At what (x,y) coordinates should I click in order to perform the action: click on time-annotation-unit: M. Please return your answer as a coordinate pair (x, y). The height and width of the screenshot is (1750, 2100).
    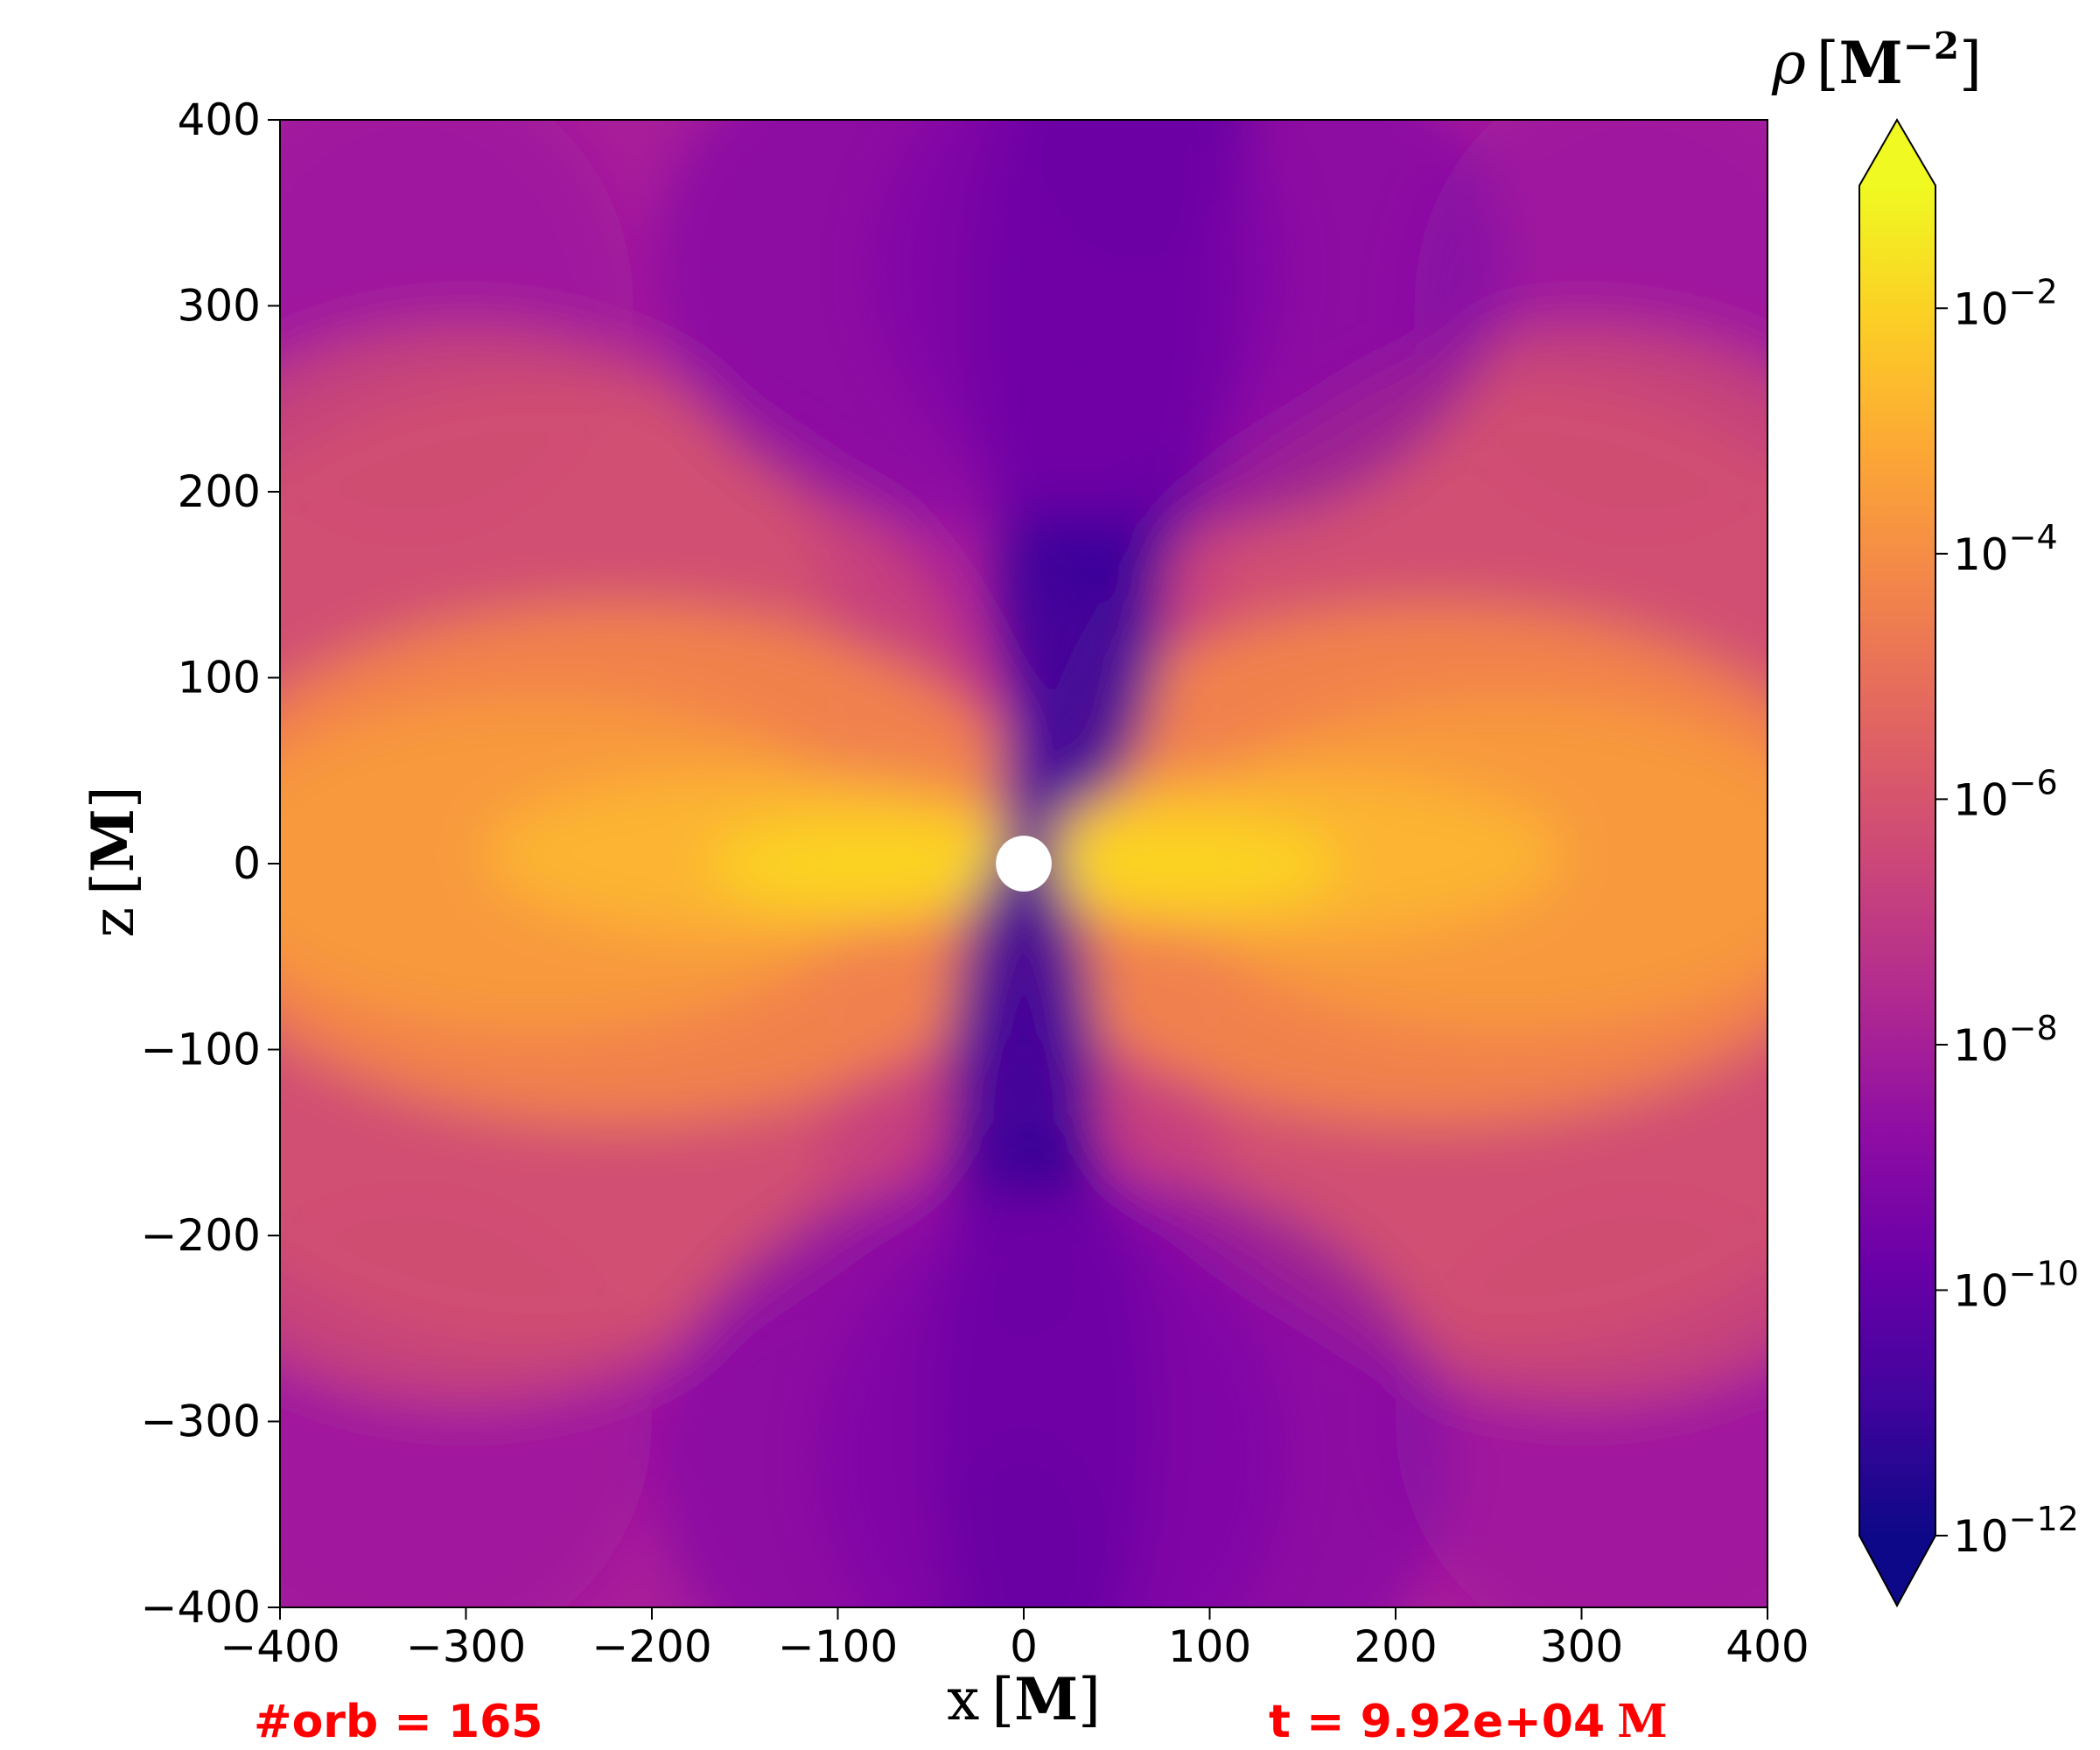
    Looking at the image, I should click on (1642, 1721).